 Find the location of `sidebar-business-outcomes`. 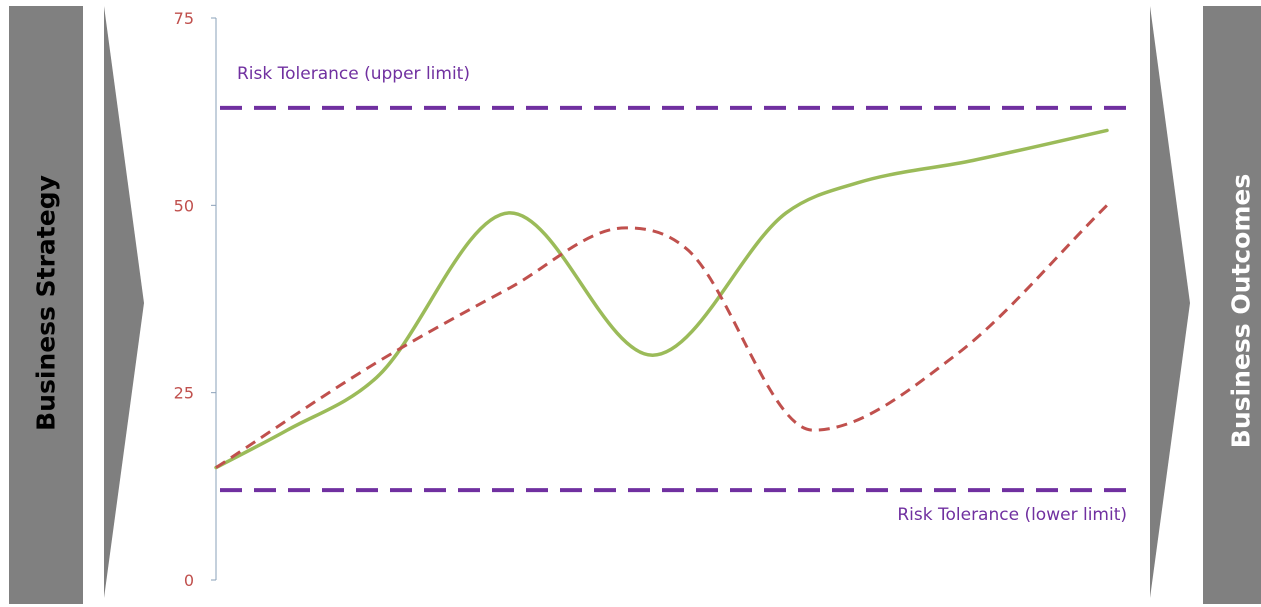

sidebar-business-outcomes is located at coordinates (1232, 305).